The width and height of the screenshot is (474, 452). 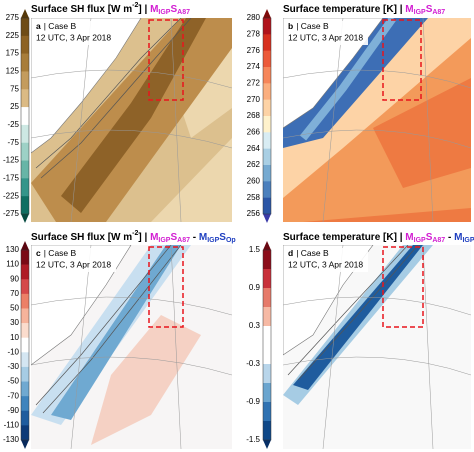 What do you see at coordinates (255, 325) in the screenshot?
I see `colorbar-tick-label: 0.3` at bounding box center [255, 325].